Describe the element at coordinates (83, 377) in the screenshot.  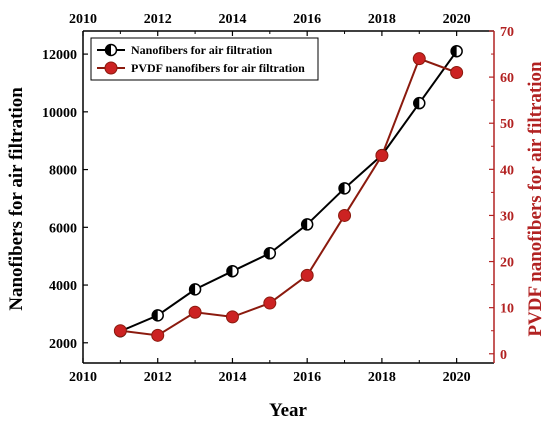
I see `x-tick-label-bottom: 2010` at that location.